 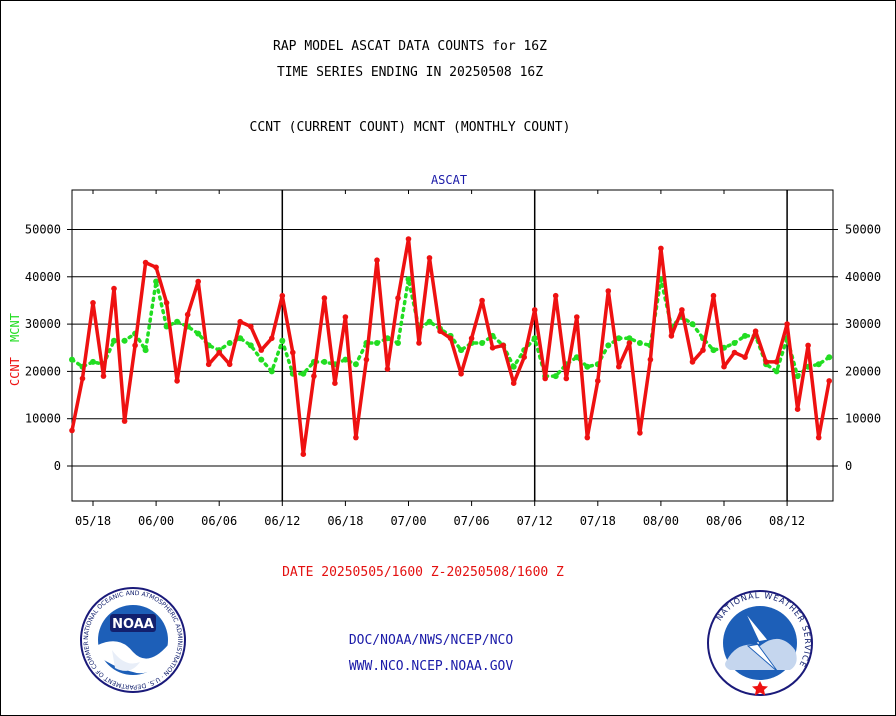 I want to click on y-tick-label-right: 0, so click(x=848, y=466).